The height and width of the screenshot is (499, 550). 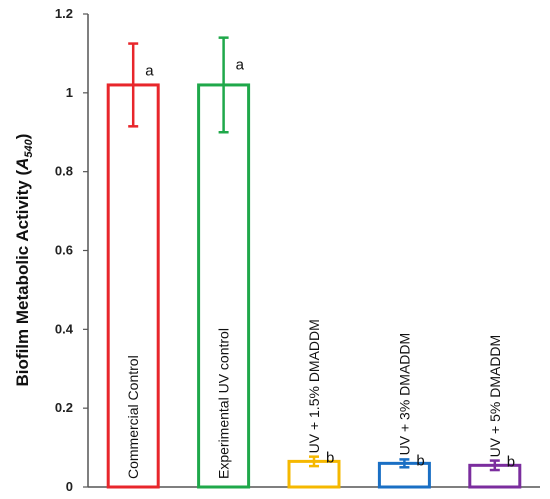 What do you see at coordinates (64, 171) in the screenshot?
I see `y-tick-label: 0.8` at bounding box center [64, 171].